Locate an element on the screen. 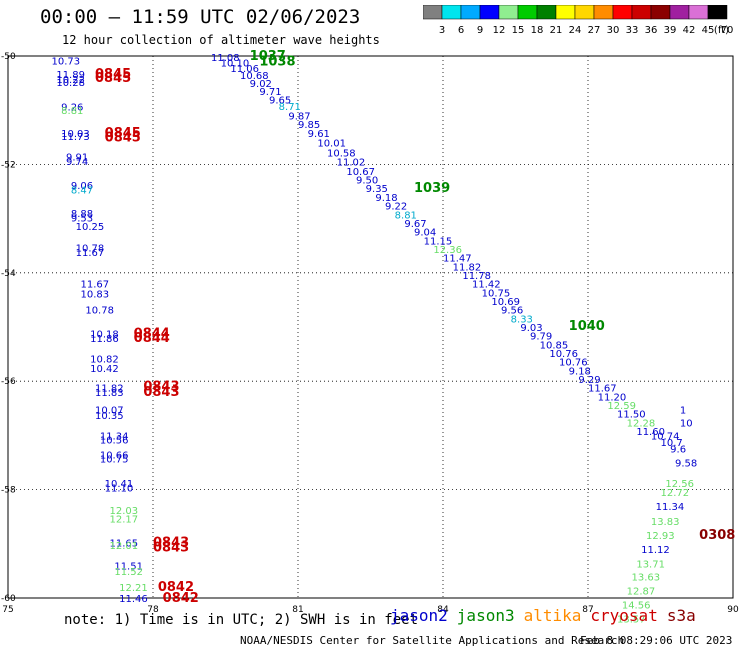 The height and width of the screenshot is (650, 740). wave-height-label: 9.71 is located at coordinates (270, 92).